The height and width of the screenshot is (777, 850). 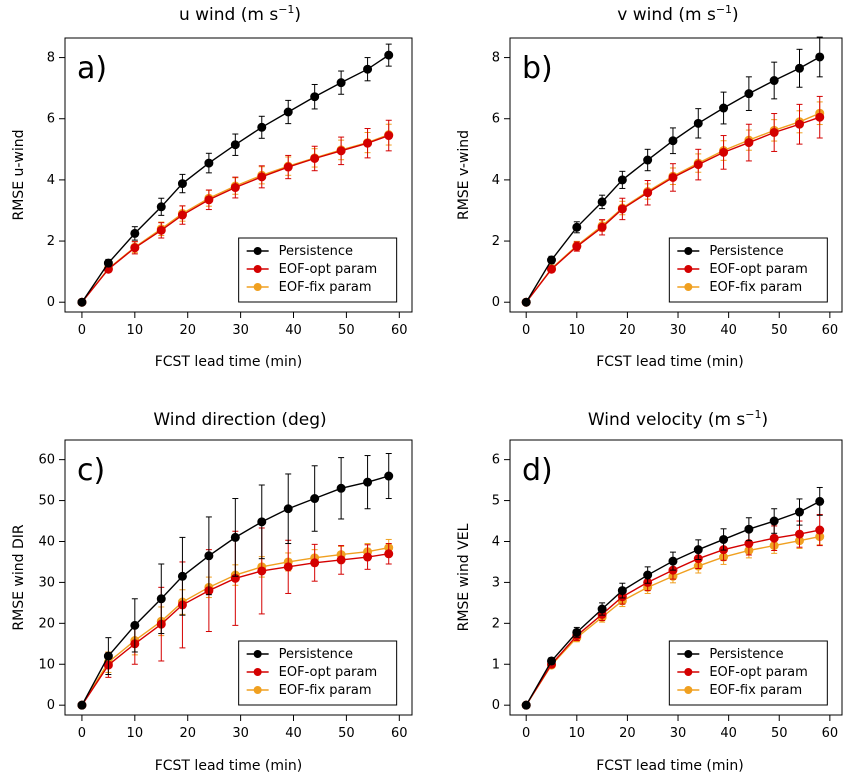 What do you see at coordinates (239, 420) in the screenshot?
I see `chart-title-text: Wind direction (deg)` at bounding box center [239, 420].